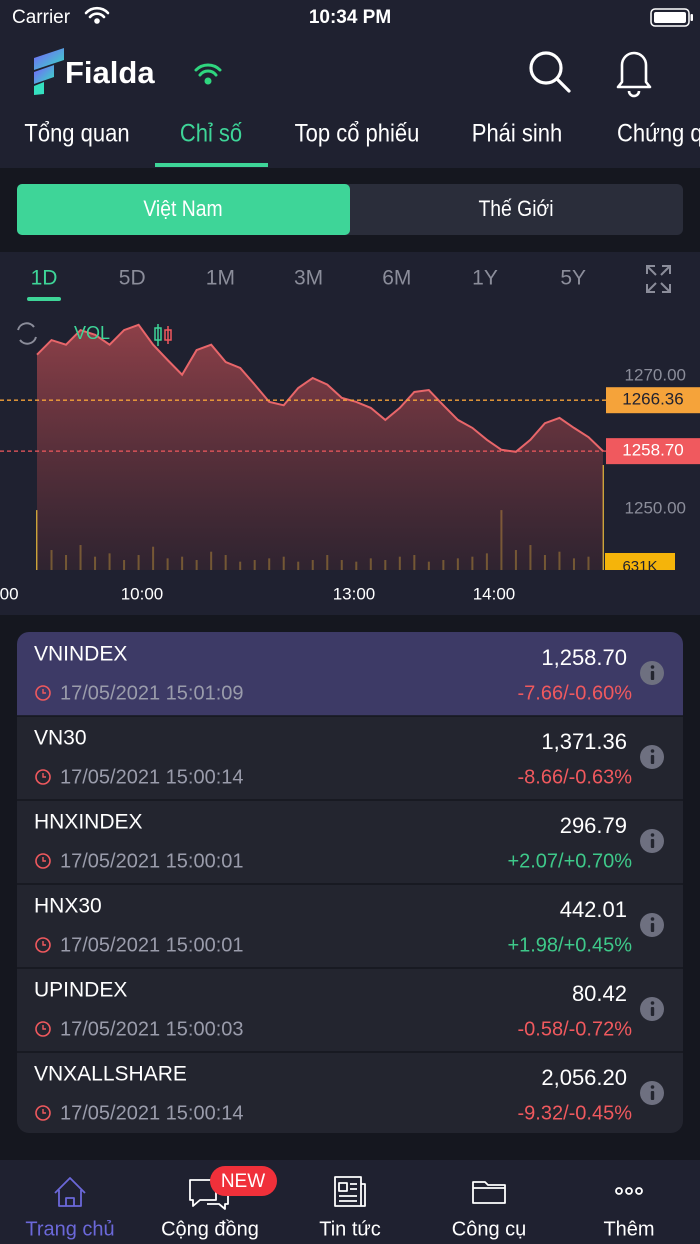 The image size is (700, 1244). Describe the element at coordinates (27, 333) in the screenshot. I see `refresh-button` at that location.